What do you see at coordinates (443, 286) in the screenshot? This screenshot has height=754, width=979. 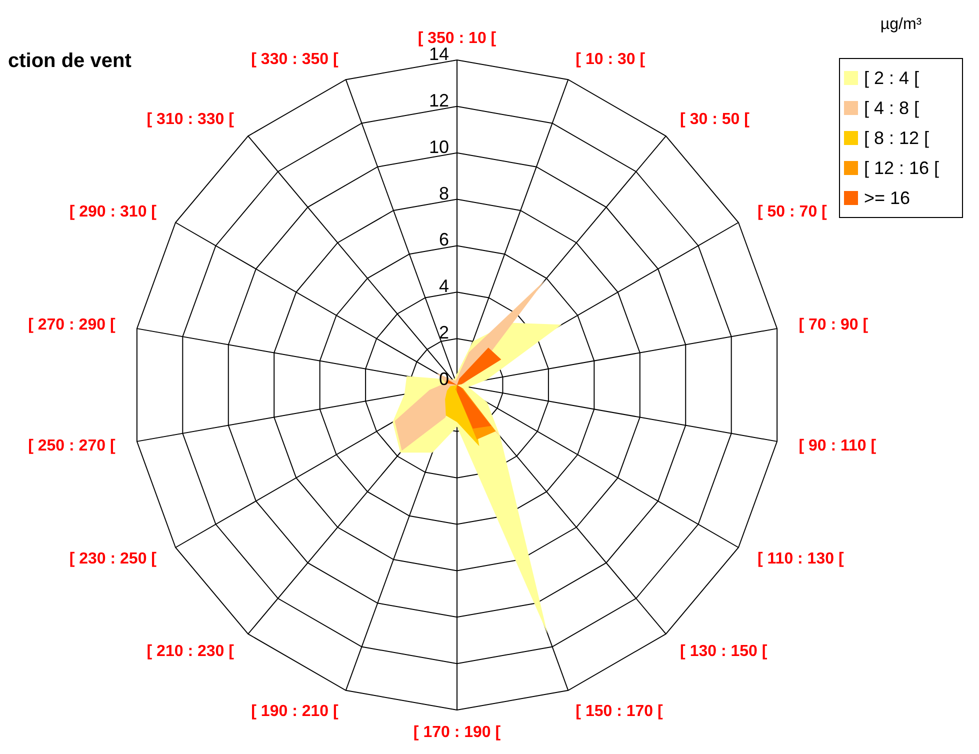 I see `y-tick-label: 4` at bounding box center [443, 286].